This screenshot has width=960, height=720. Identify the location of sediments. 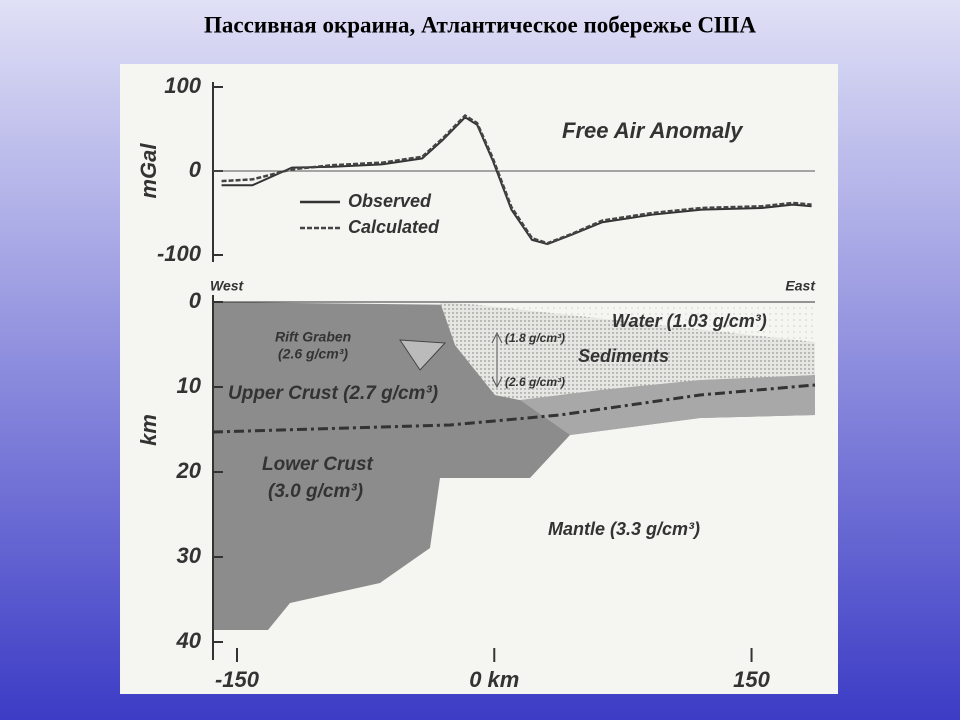
(627, 351).